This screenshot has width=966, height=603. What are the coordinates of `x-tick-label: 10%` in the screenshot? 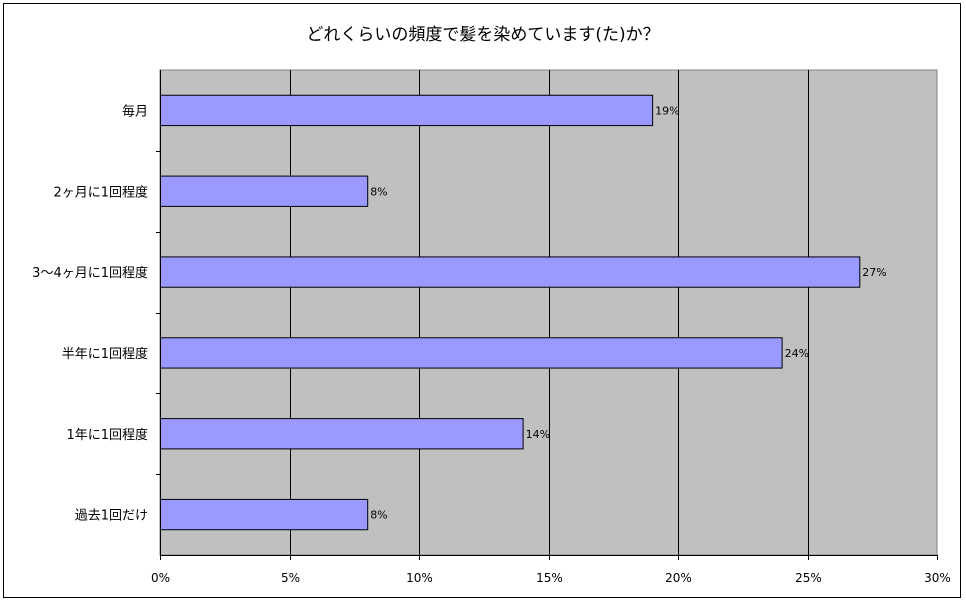 It's located at (419, 578).